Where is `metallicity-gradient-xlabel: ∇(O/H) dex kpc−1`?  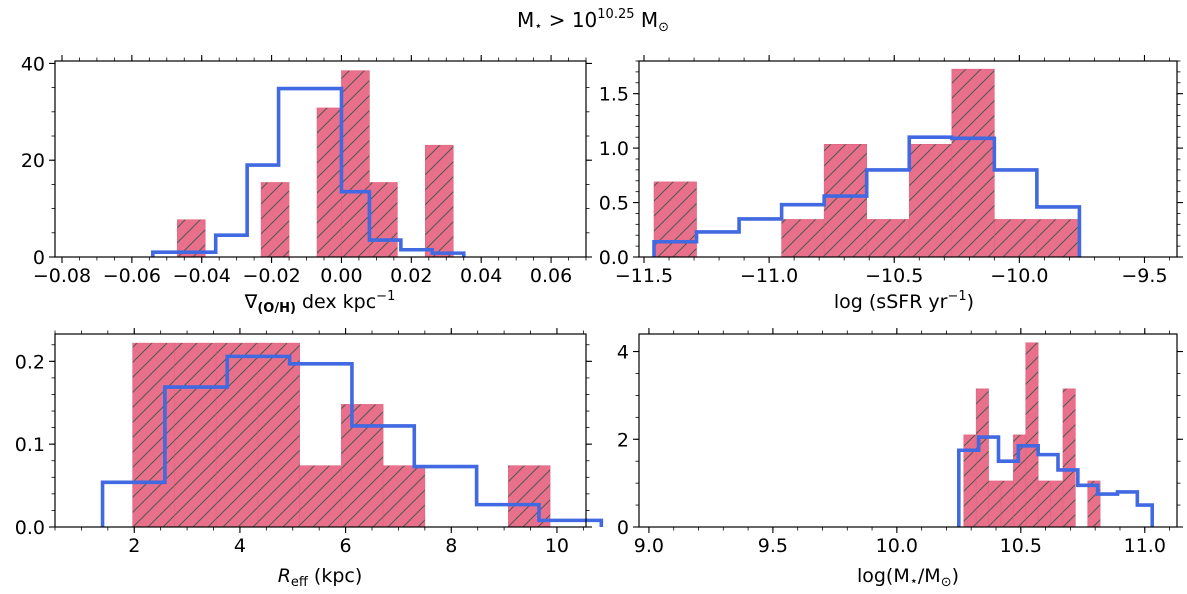 metallicity-gradient-xlabel: ∇(O/H) dex kpc−1 is located at coordinates (320, 302).